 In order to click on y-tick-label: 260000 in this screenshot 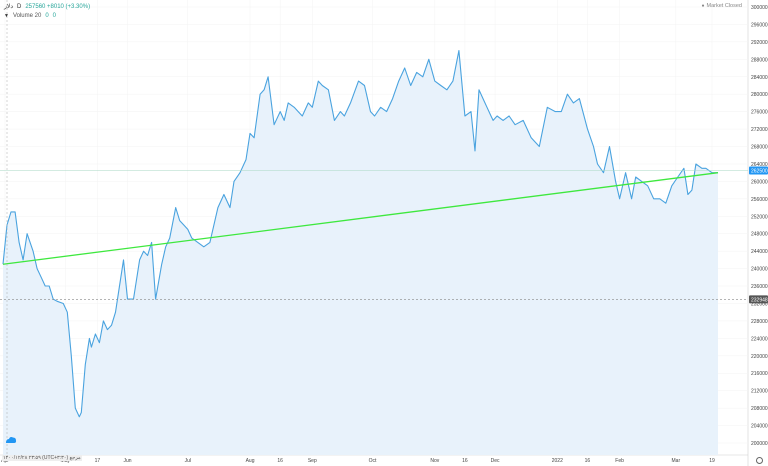, I will do `click(759, 182)`.